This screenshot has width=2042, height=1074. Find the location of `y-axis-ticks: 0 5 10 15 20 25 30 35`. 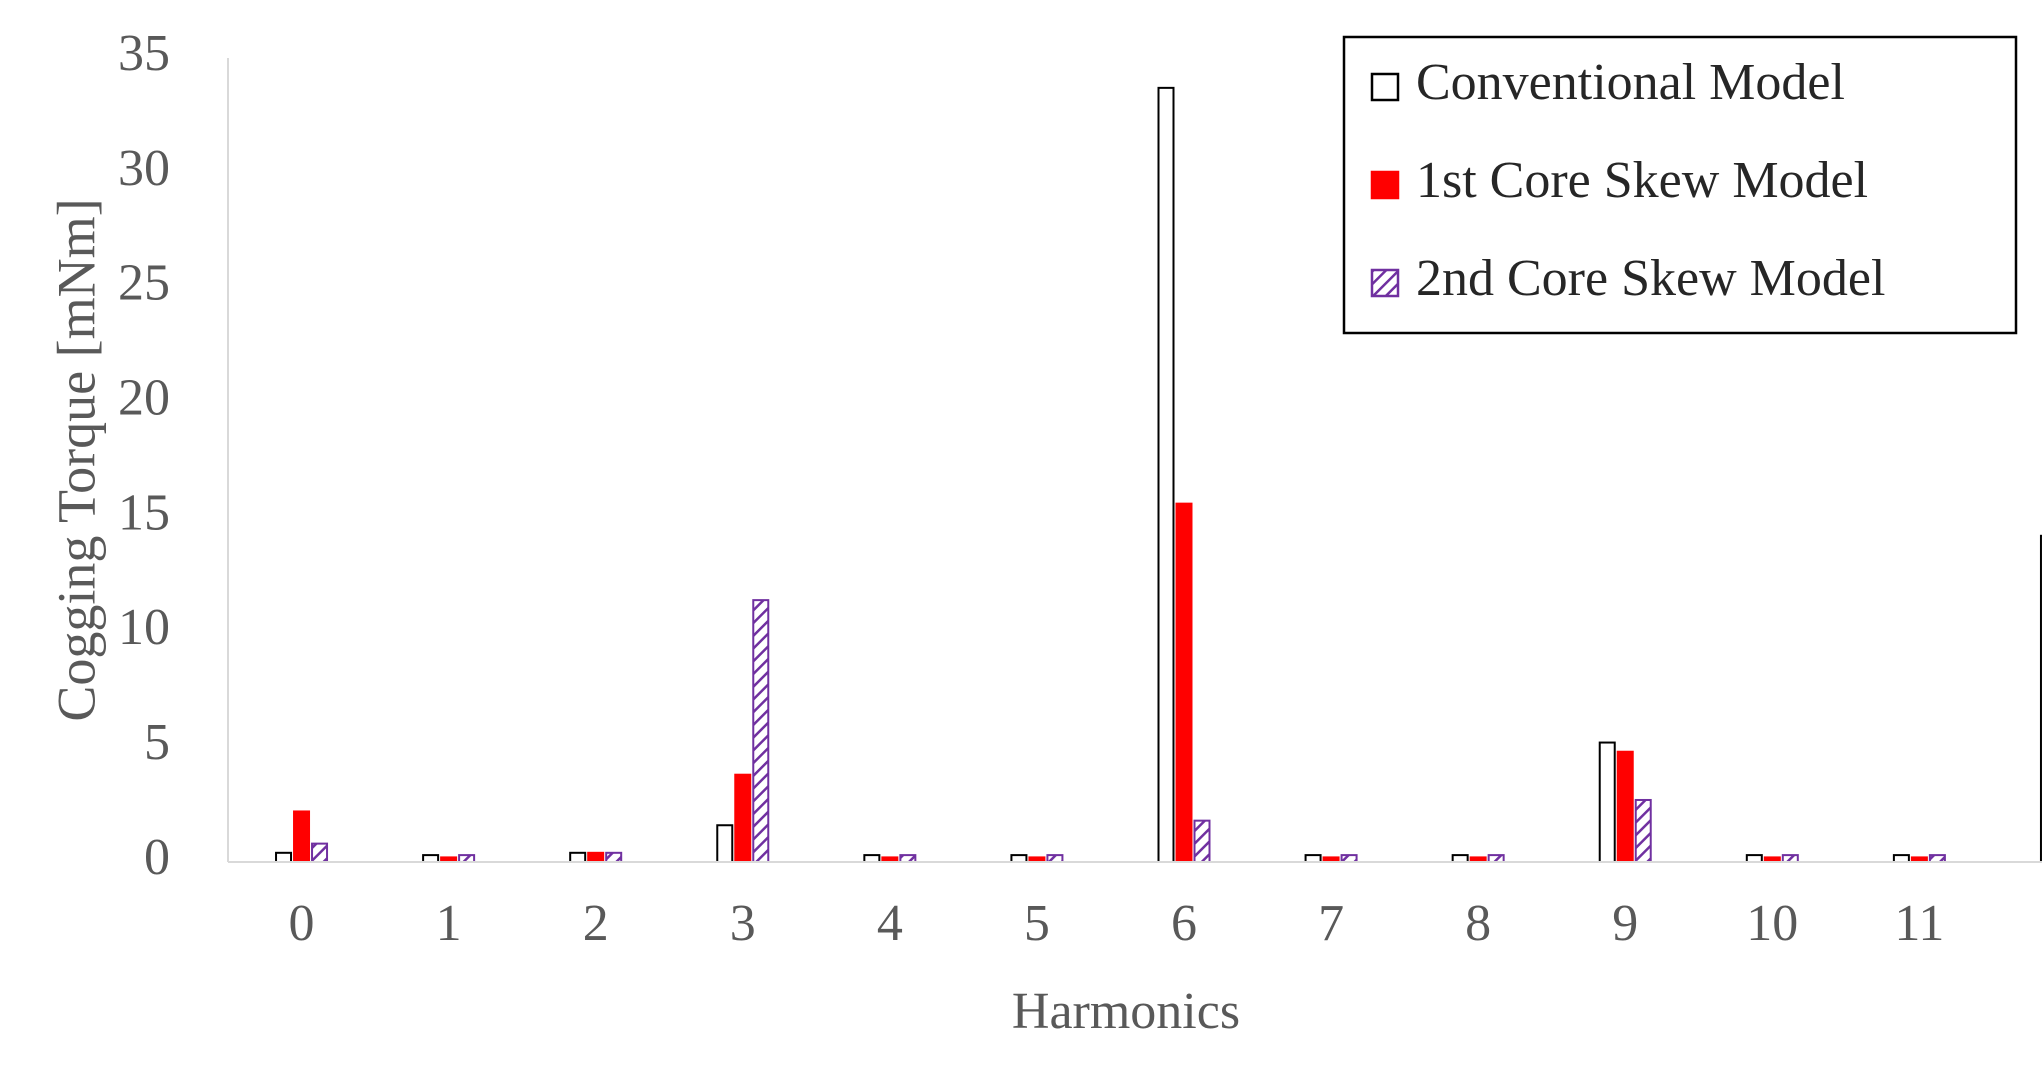

y-axis-ticks: 0 5 10 15 20 25 30 35 is located at coordinates (144, 455).